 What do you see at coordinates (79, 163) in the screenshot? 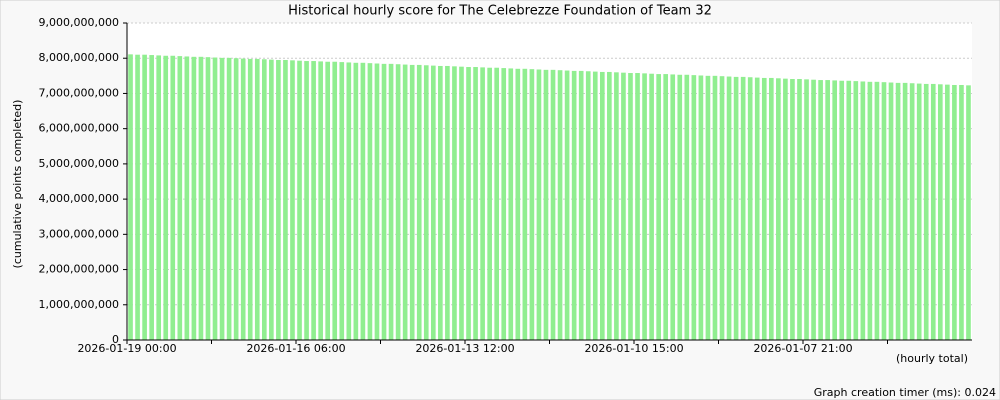
I see `y-tick-label: 5,000,000,000` at bounding box center [79, 163].